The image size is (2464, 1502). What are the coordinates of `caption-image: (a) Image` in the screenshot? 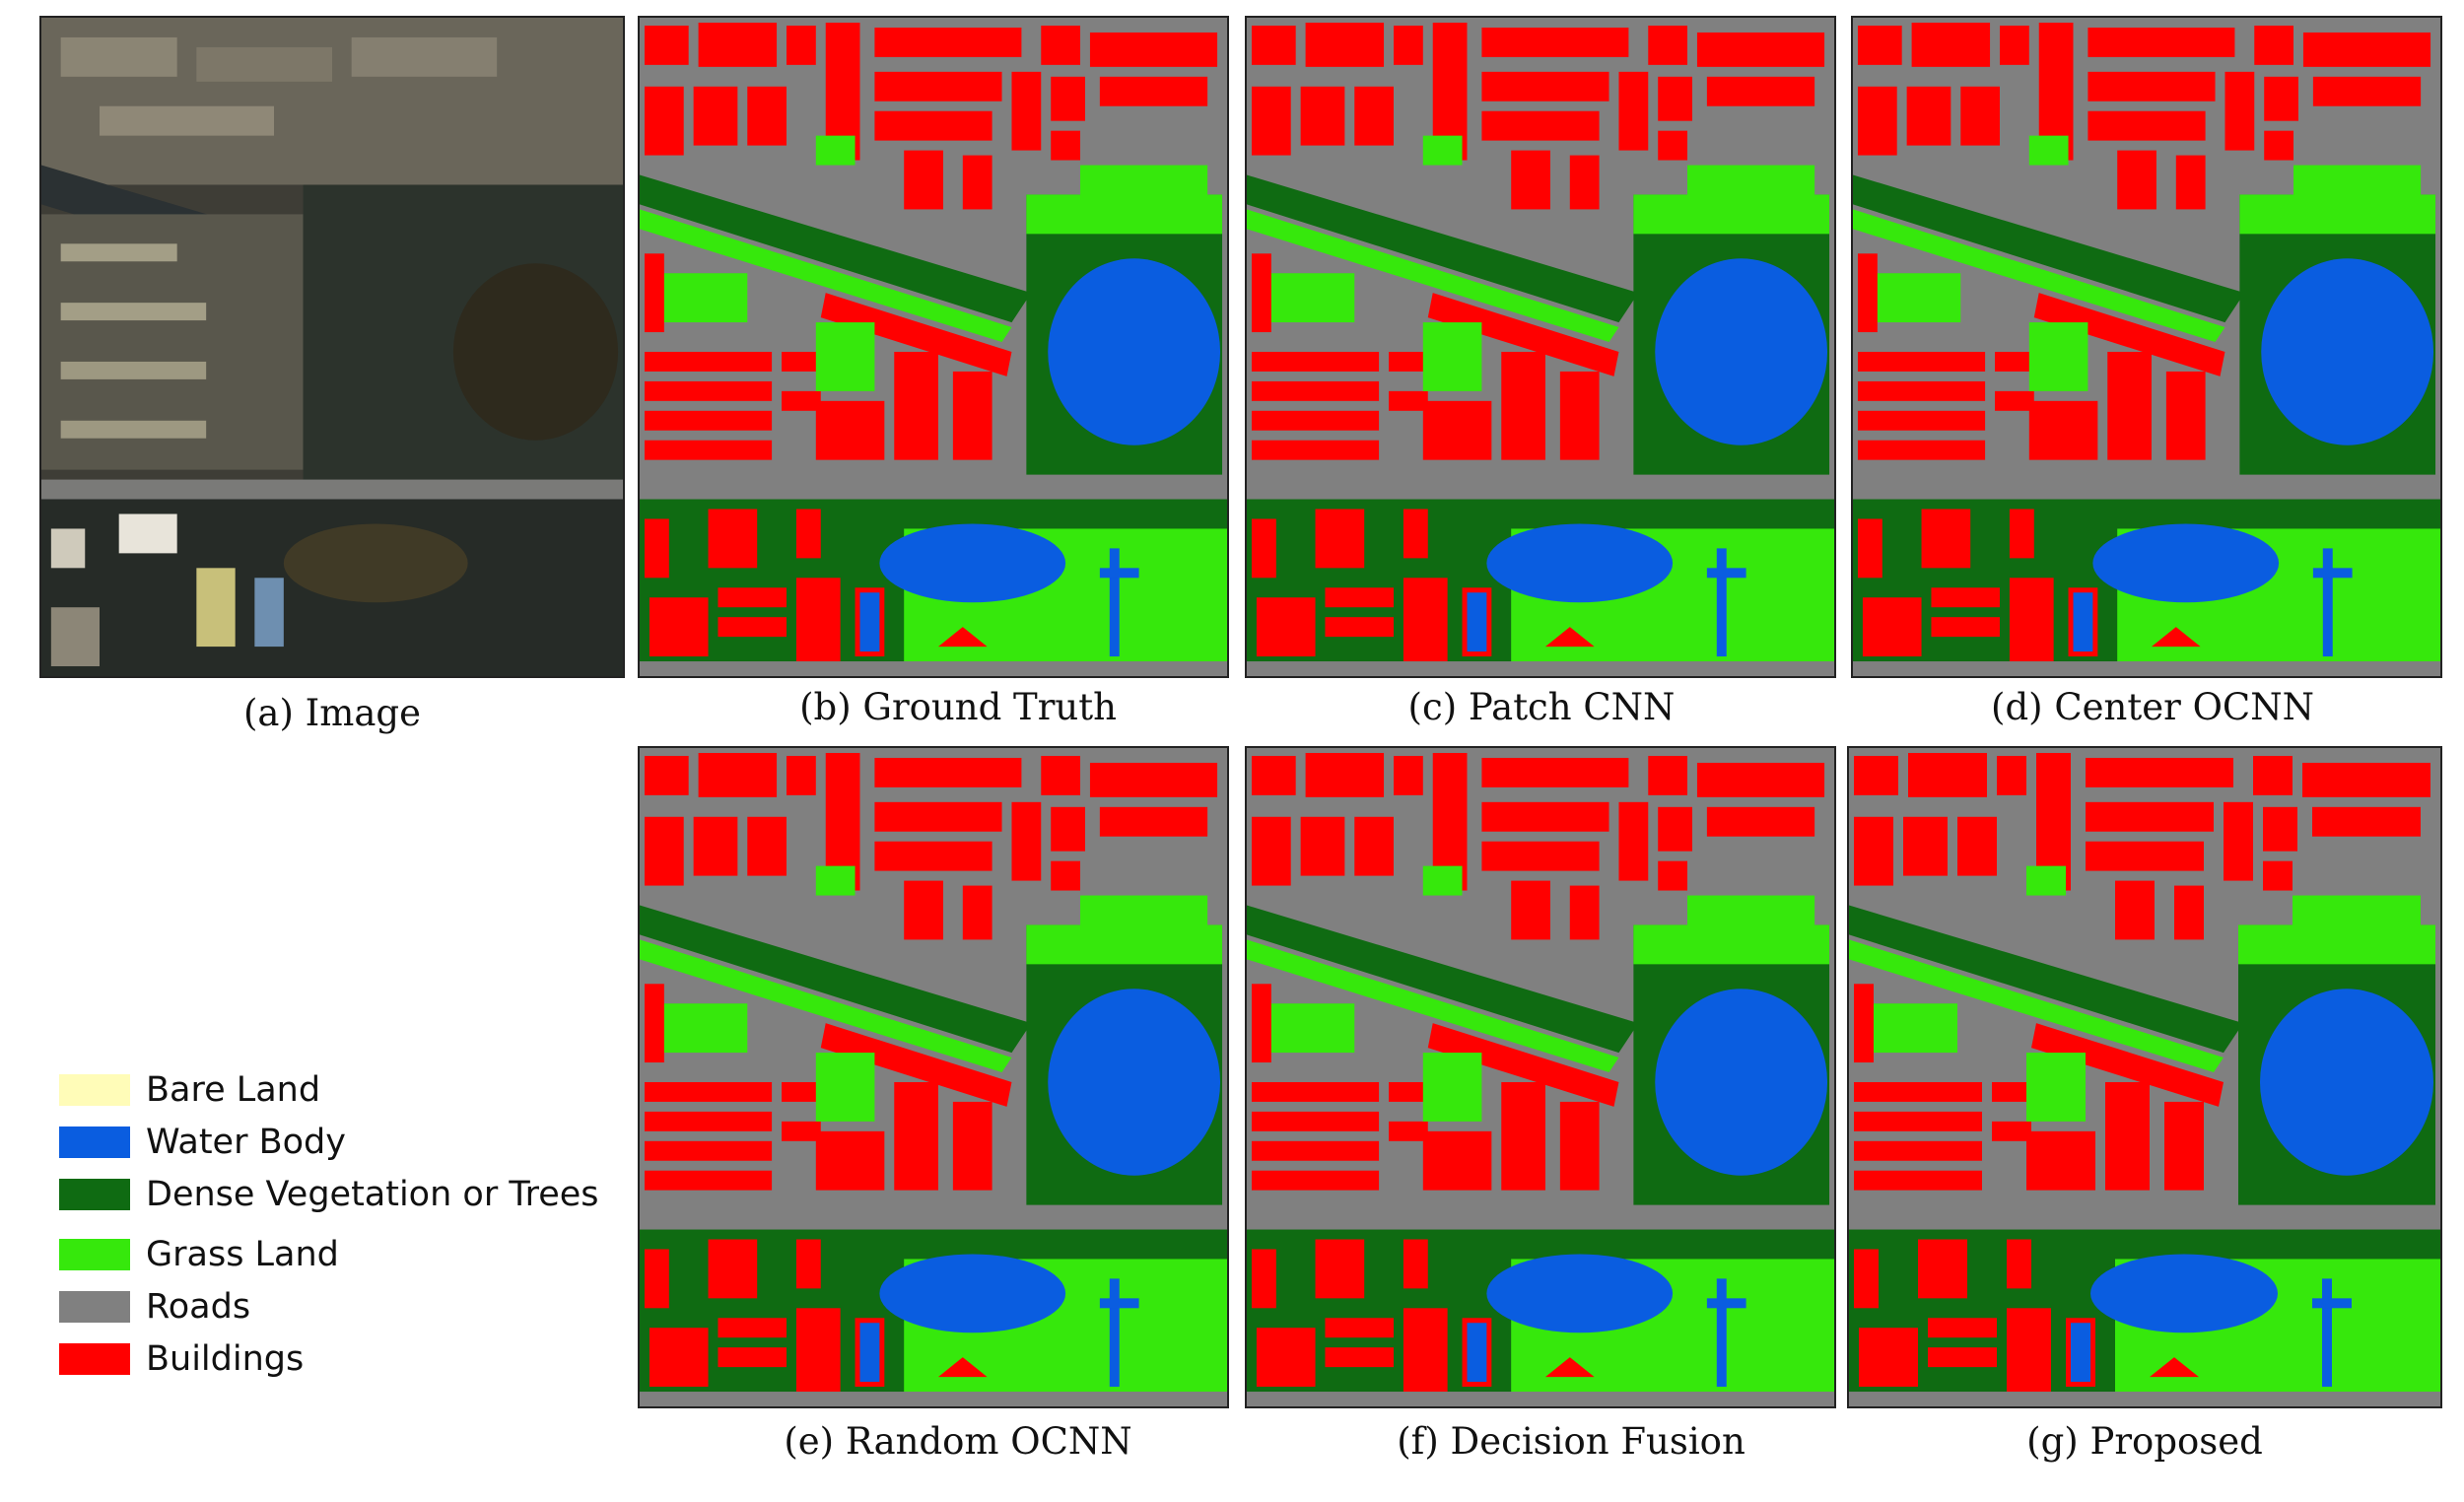 It's located at (332, 713).